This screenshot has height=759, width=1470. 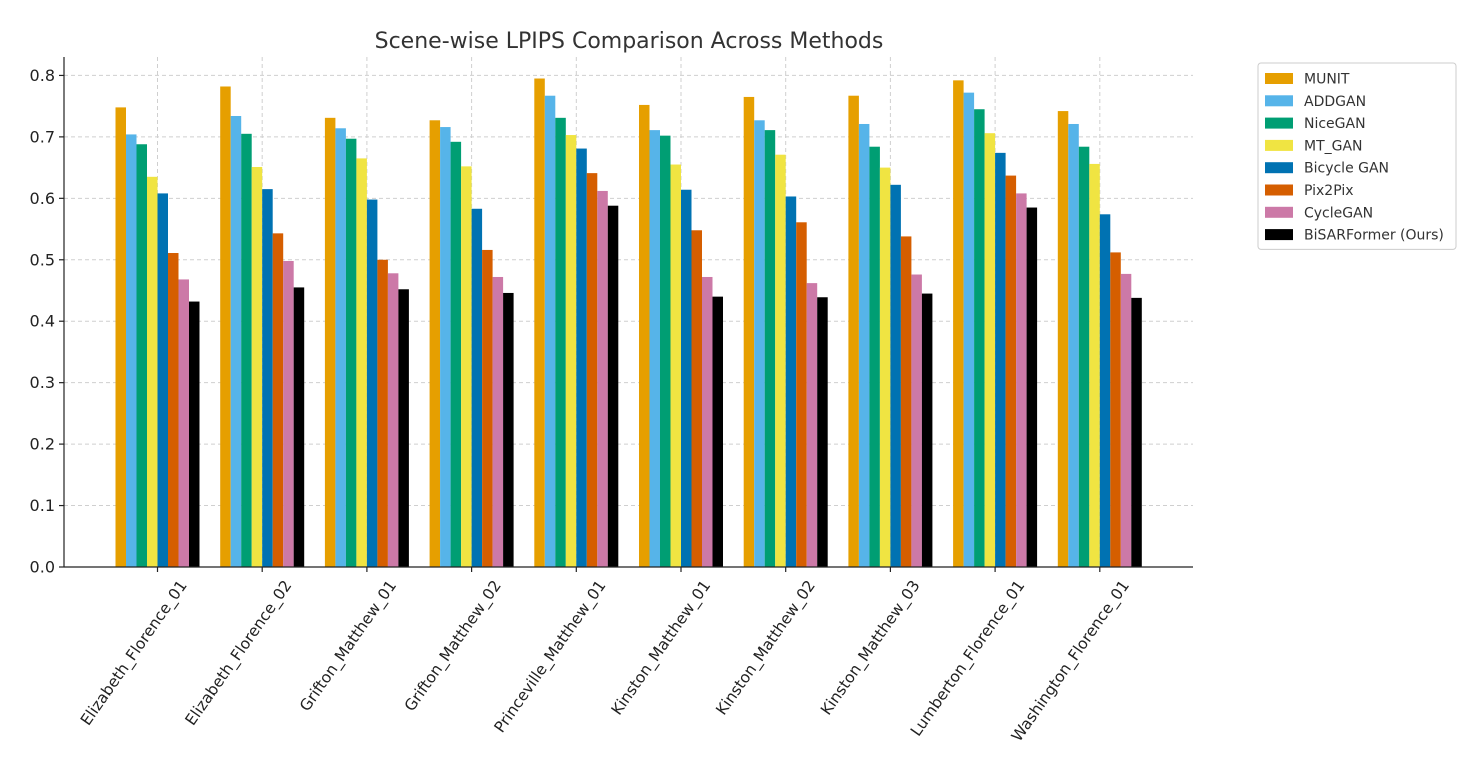 I want to click on legend-label: Pix2Pix, so click(x=1329, y=191).